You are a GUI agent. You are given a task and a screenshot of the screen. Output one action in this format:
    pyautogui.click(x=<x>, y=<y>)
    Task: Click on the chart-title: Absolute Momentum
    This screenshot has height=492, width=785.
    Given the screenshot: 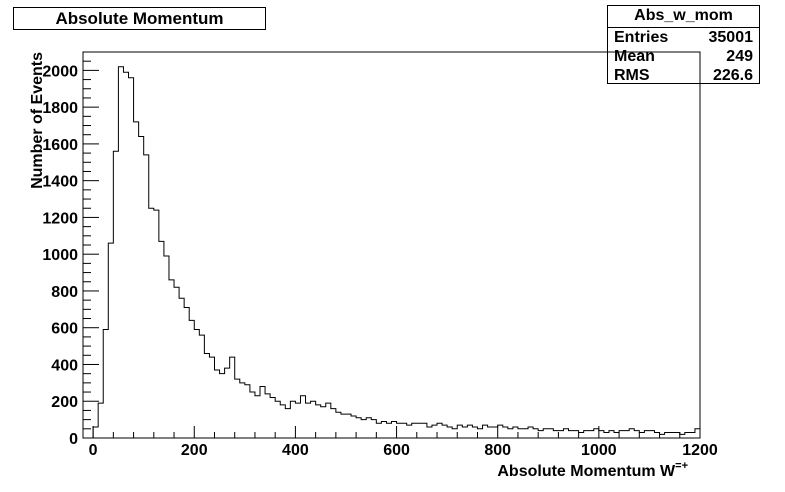 What is the action you would take?
    pyautogui.click(x=139, y=18)
    